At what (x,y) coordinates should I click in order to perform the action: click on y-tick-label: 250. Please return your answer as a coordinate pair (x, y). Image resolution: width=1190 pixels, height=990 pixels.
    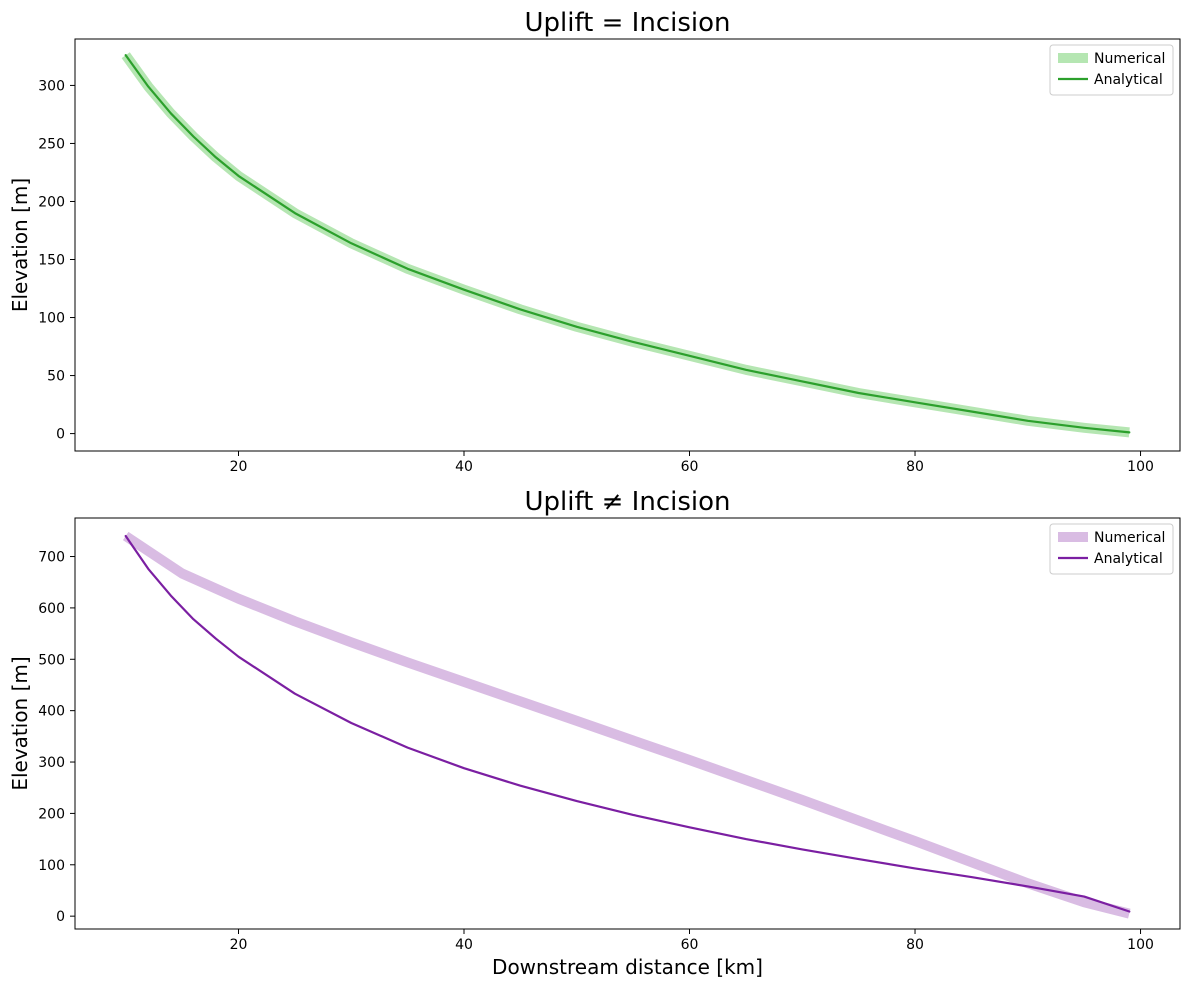
    Looking at the image, I should click on (51, 144).